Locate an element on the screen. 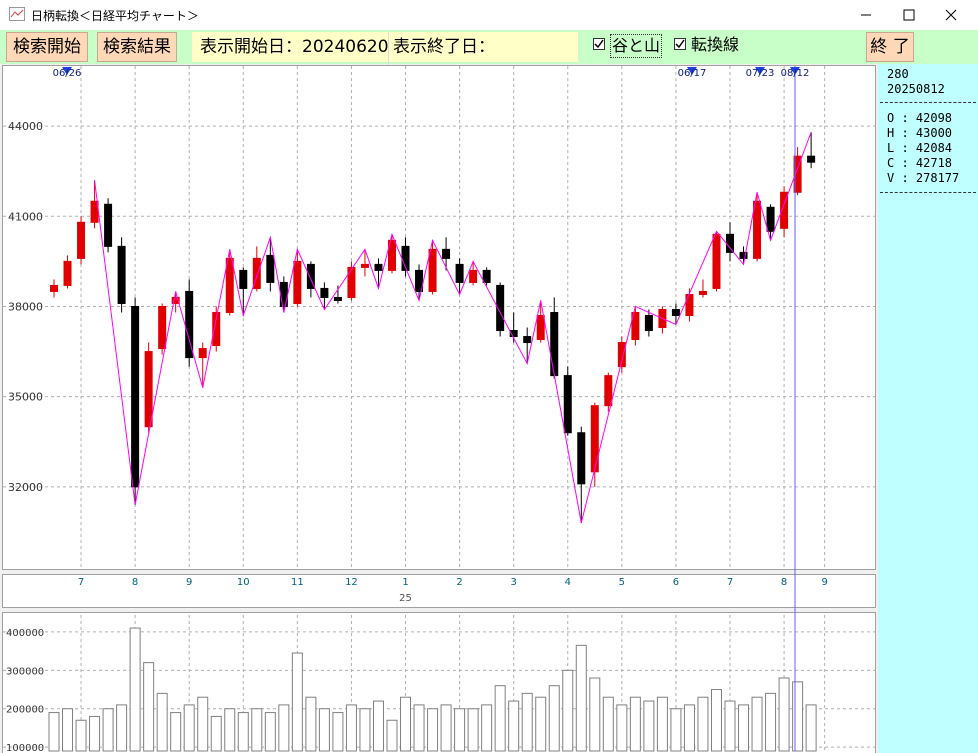  y-tick-label: 38000 is located at coordinates (25, 306).